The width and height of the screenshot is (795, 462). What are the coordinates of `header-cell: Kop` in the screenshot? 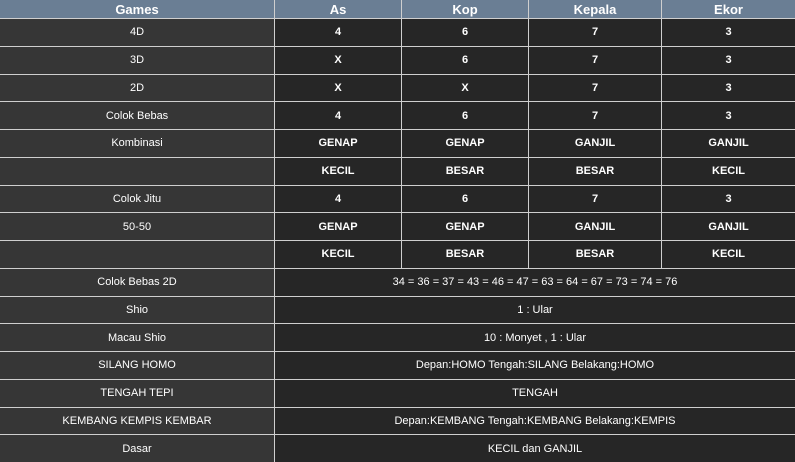 It's located at (465, 9).